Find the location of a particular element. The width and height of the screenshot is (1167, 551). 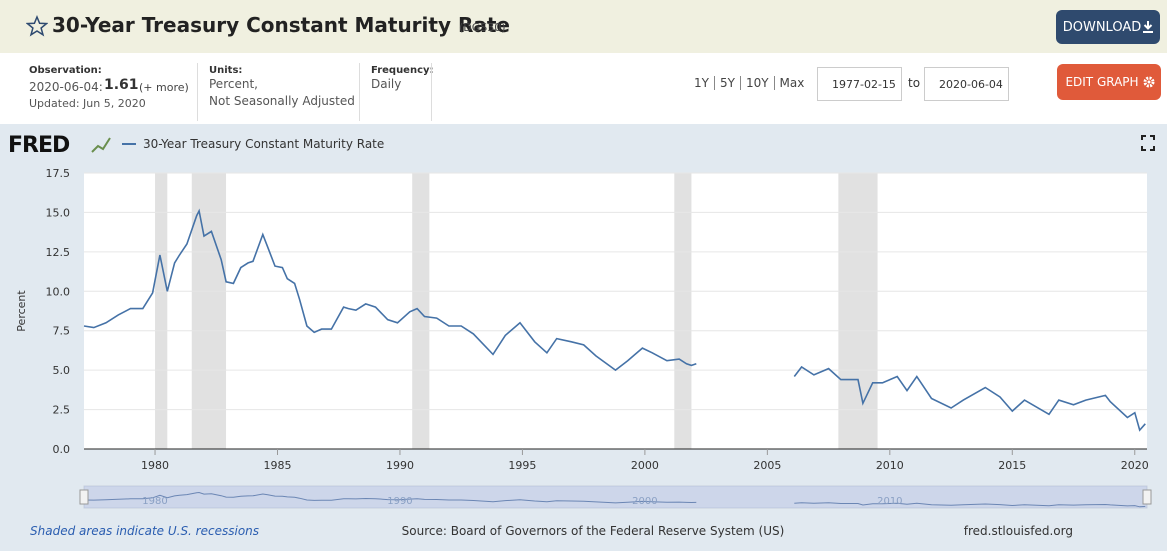

range-link: 1Y is located at coordinates (701, 83).